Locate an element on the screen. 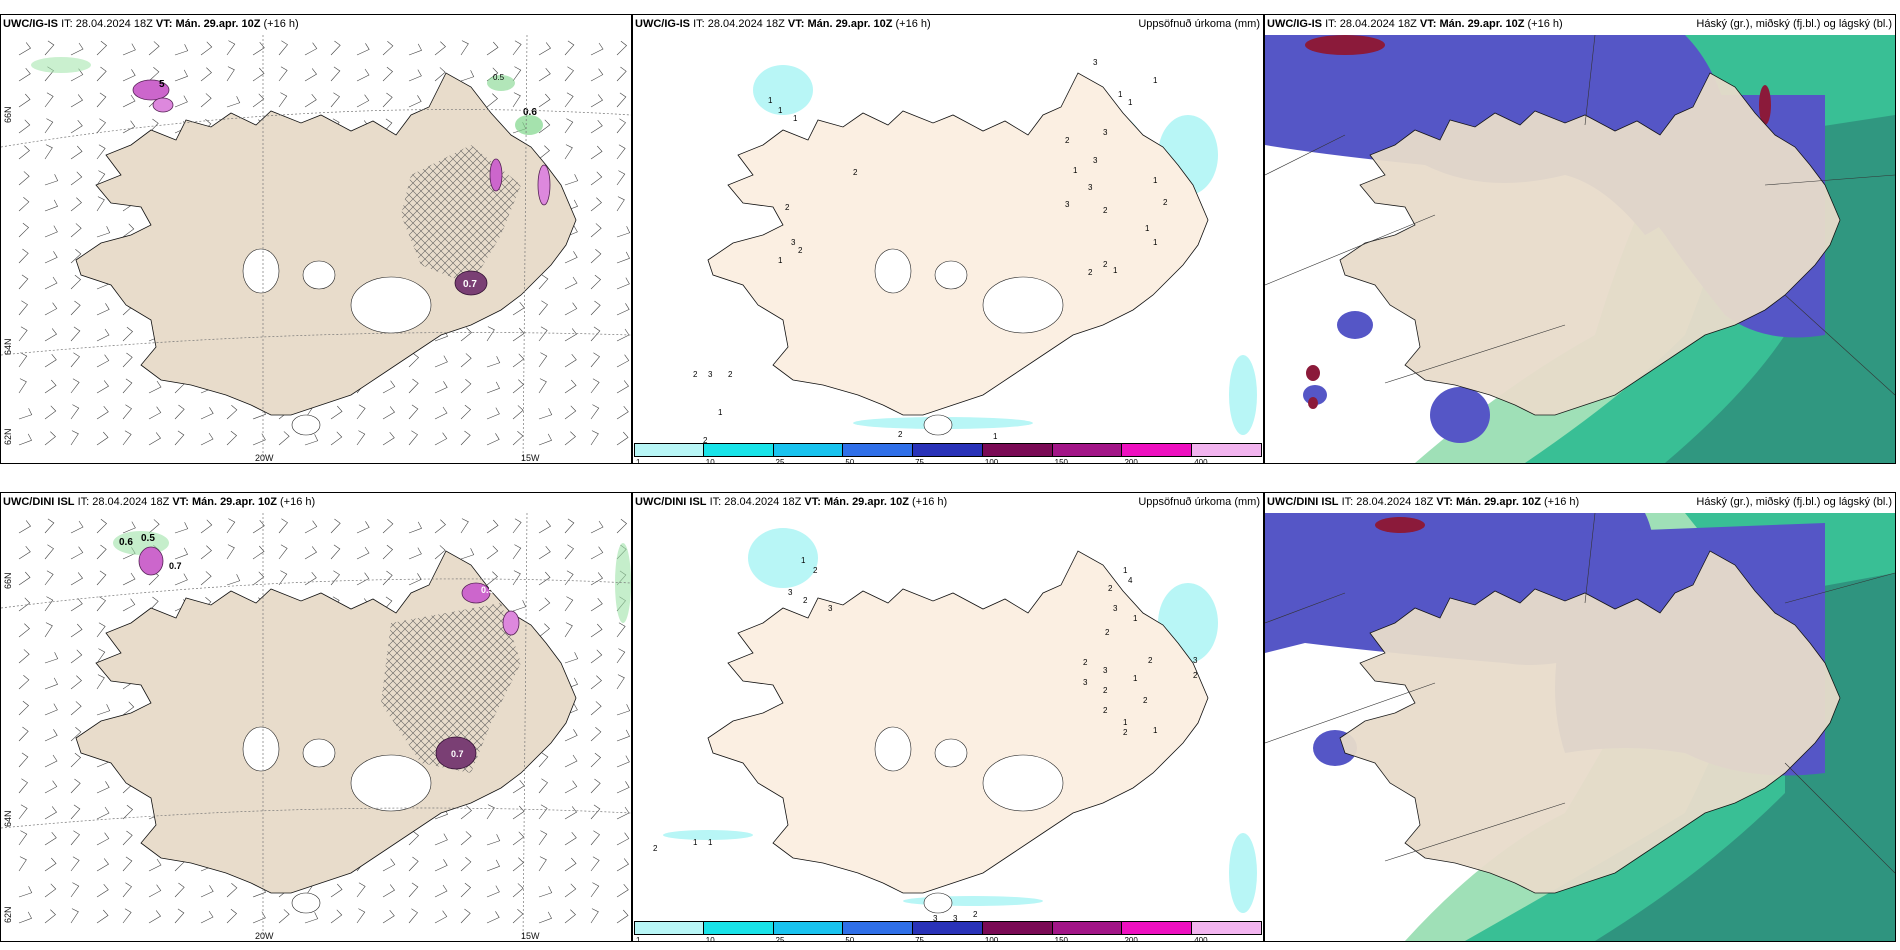 The height and width of the screenshot is (950, 1900). lon-label-15w: 15W is located at coordinates (530, 936).